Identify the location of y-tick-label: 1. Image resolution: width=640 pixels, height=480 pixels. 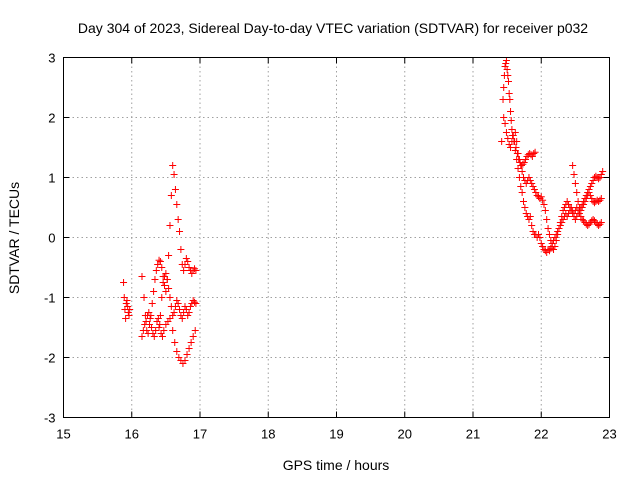
(51, 178).